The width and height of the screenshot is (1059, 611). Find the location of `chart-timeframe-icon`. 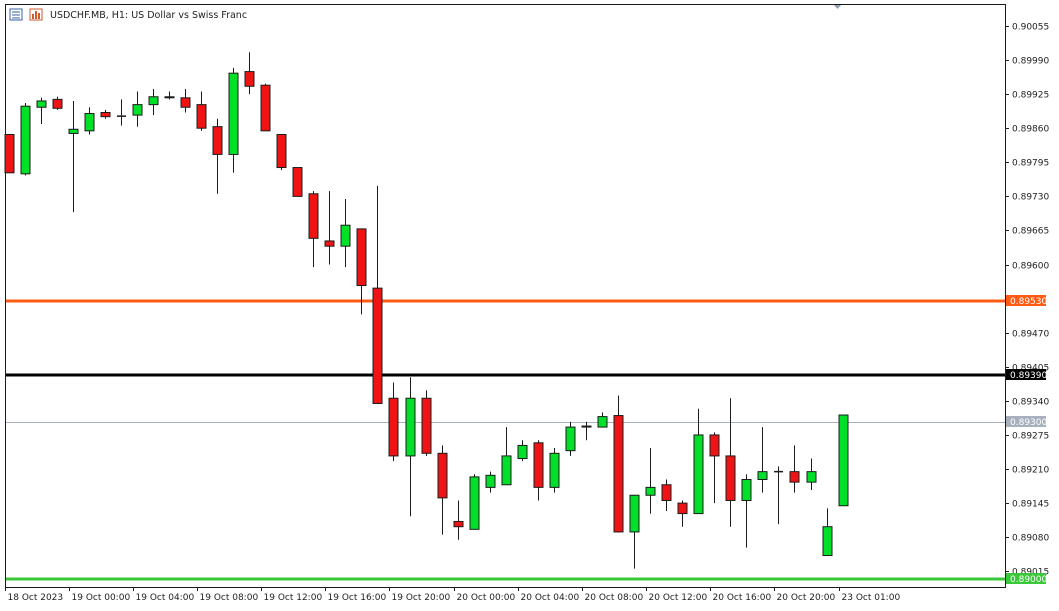

chart-timeframe-icon is located at coordinates (36, 14).